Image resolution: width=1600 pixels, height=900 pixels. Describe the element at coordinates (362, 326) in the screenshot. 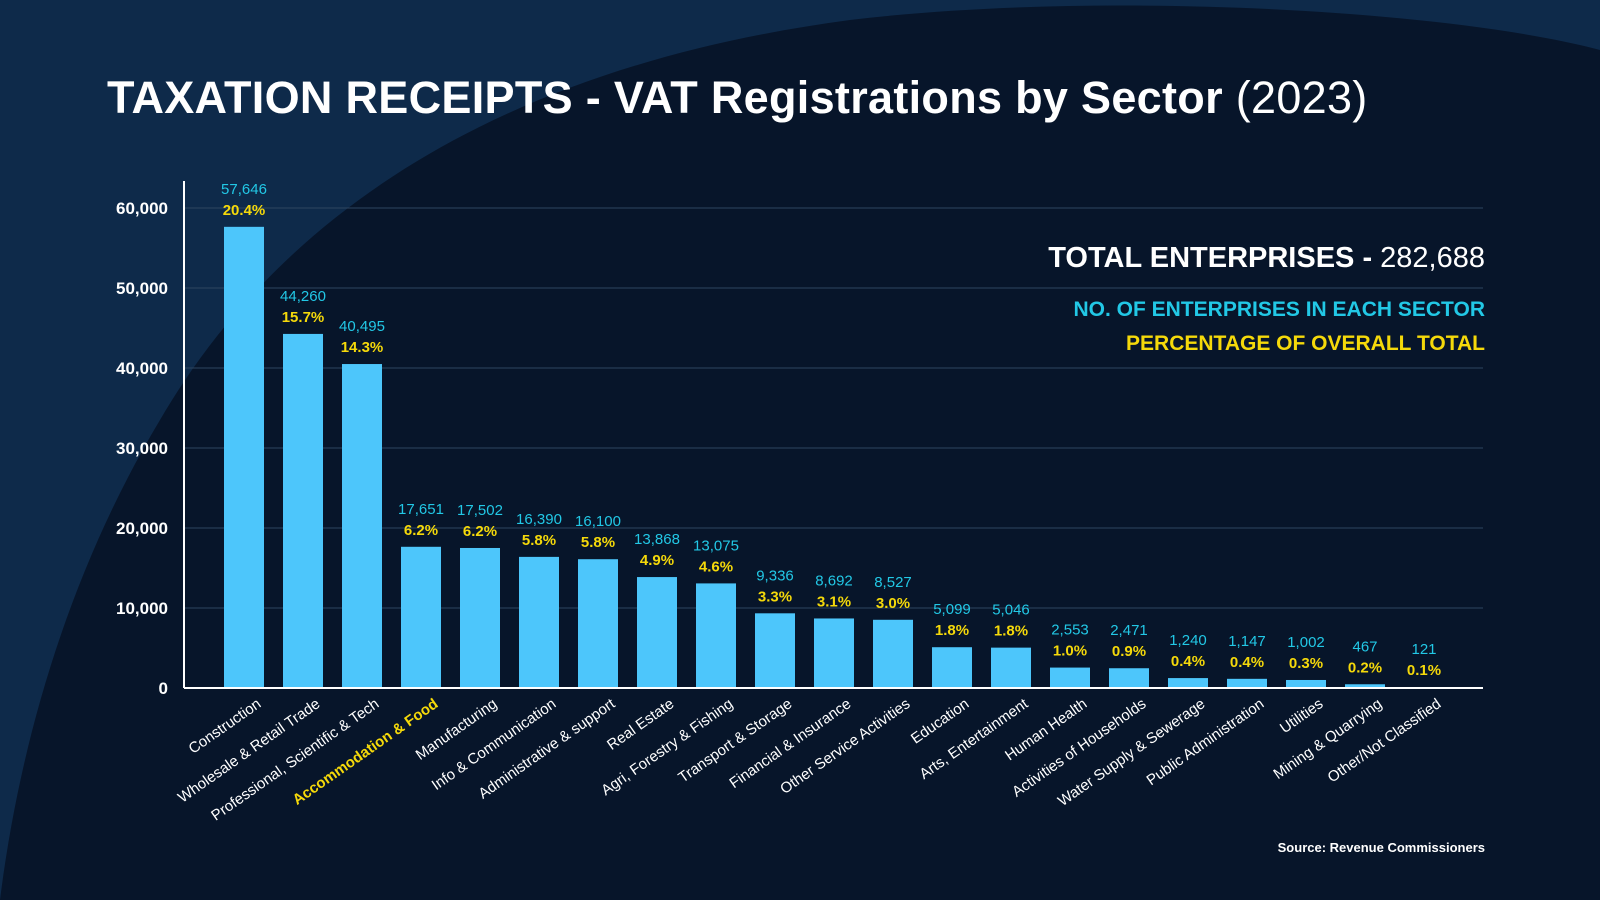

I see `bar-value-label: 40,495` at that location.